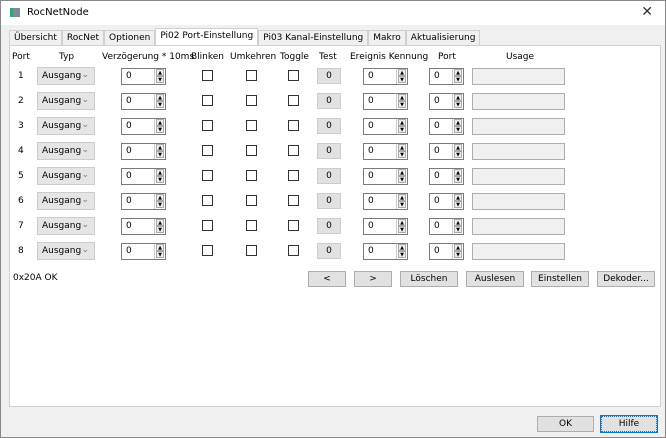 Image resolution: width=666 pixels, height=438 pixels. Describe the element at coordinates (373, 279) in the screenshot. I see `next-button: >` at that location.